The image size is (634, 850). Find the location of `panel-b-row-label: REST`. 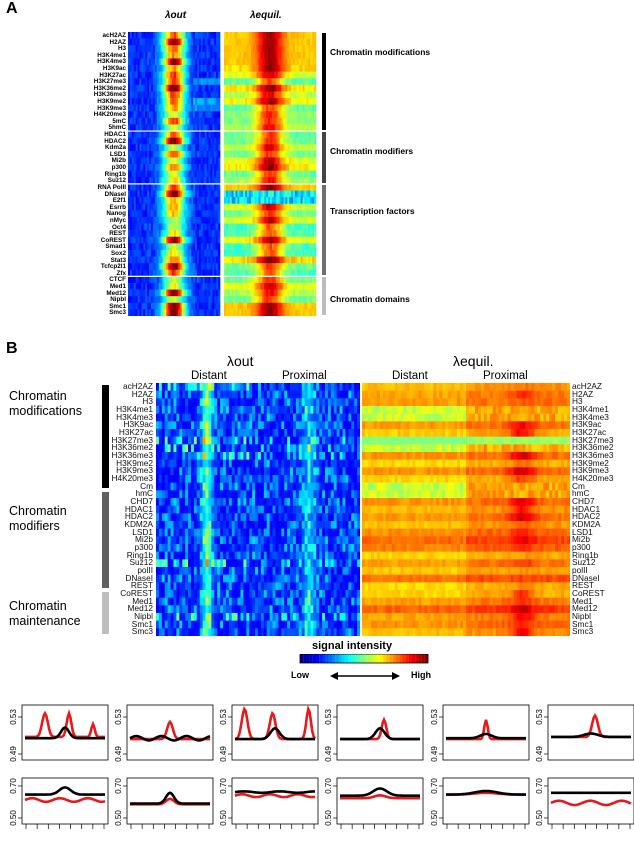

panel-b-row-label: REST is located at coordinates (141, 585).